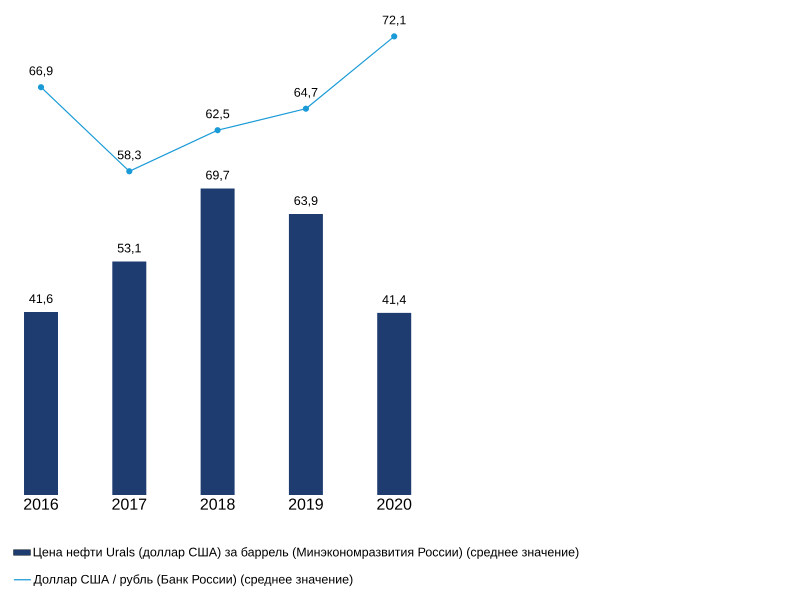 The height and width of the screenshot is (593, 787). What do you see at coordinates (394, 21) in the screenshot?
I see `data-label: 72,1` at bounding box center [394, 21].